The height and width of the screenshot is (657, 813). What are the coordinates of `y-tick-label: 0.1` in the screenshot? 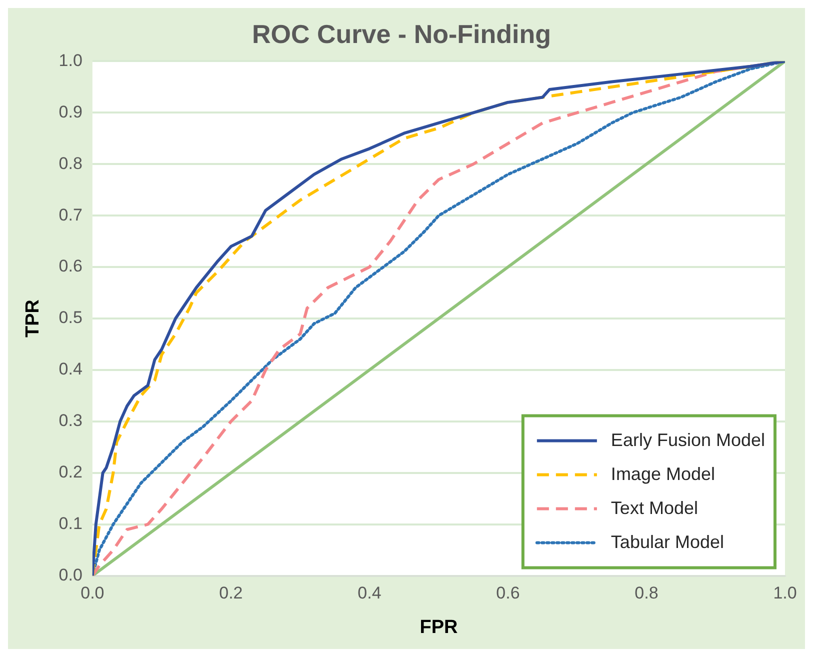 It's located at (70, 524).